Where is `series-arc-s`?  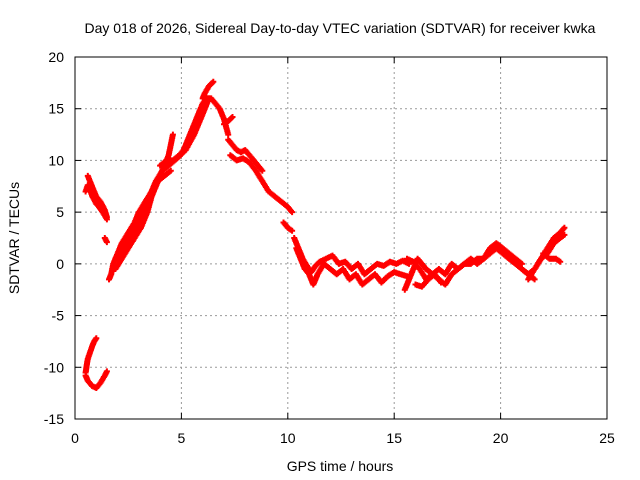 series-arc-s is located at coordinates (428, 280).